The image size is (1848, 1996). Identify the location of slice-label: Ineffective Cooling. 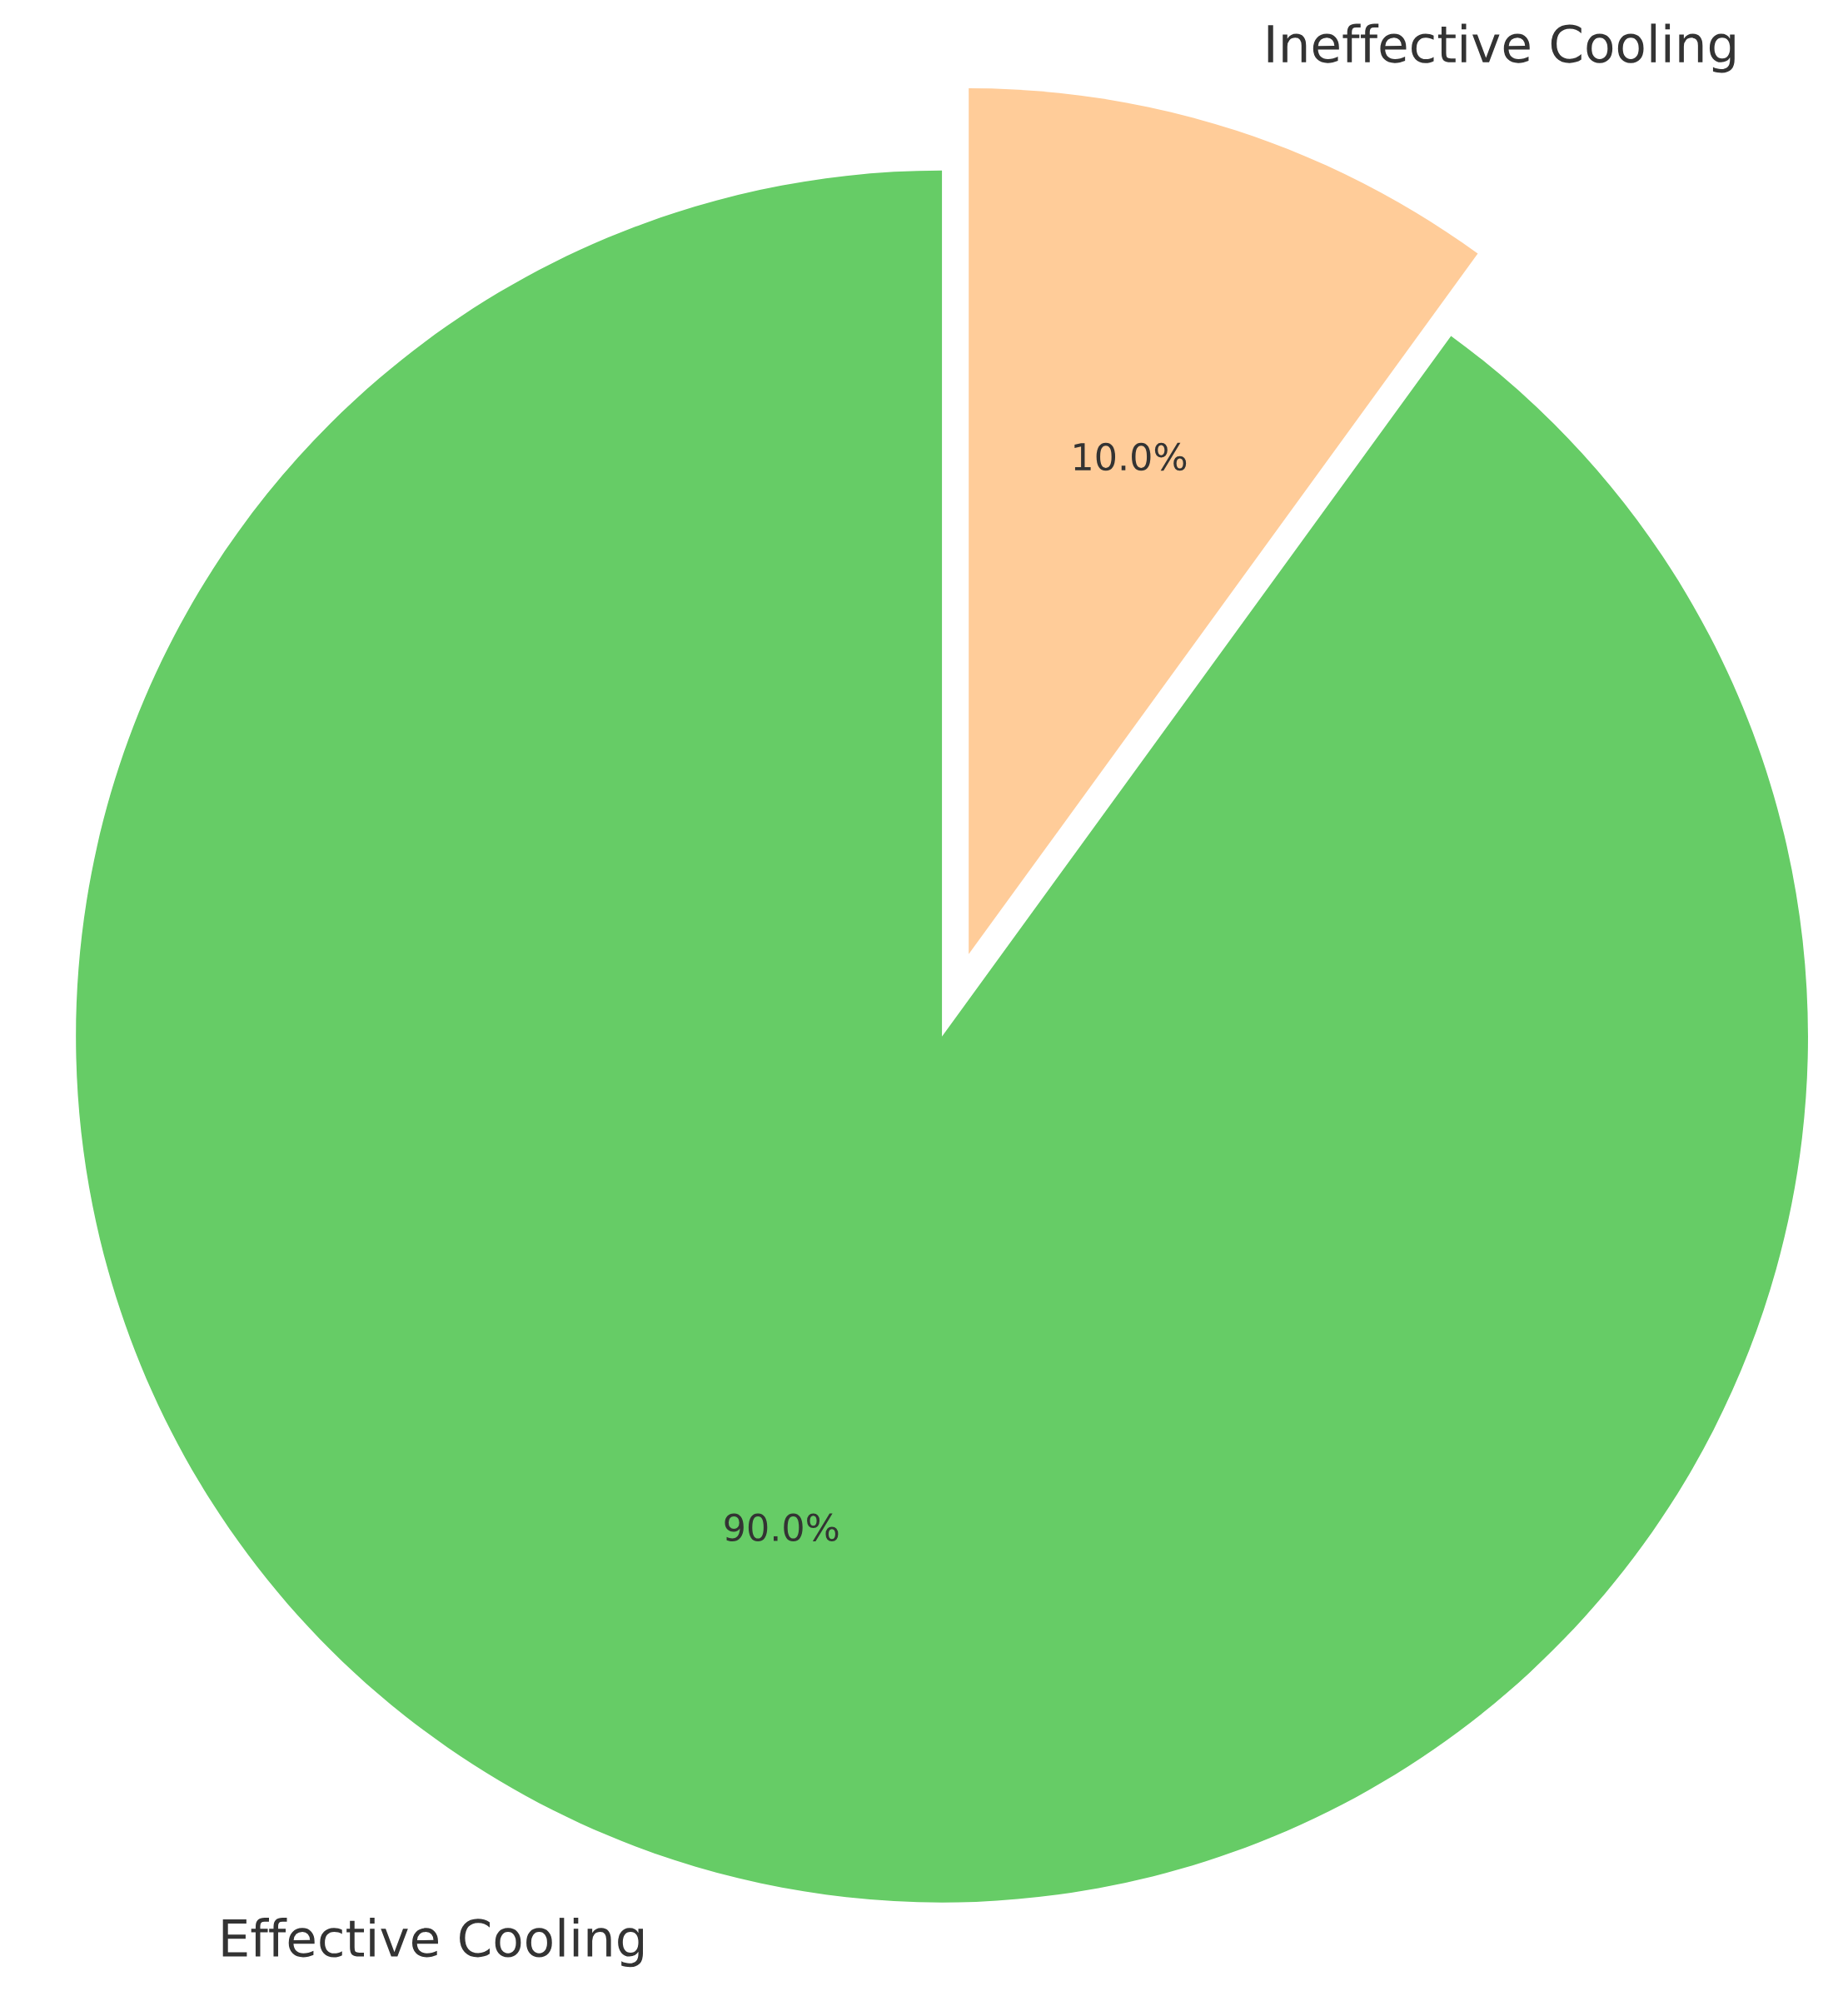
(1501, 48).